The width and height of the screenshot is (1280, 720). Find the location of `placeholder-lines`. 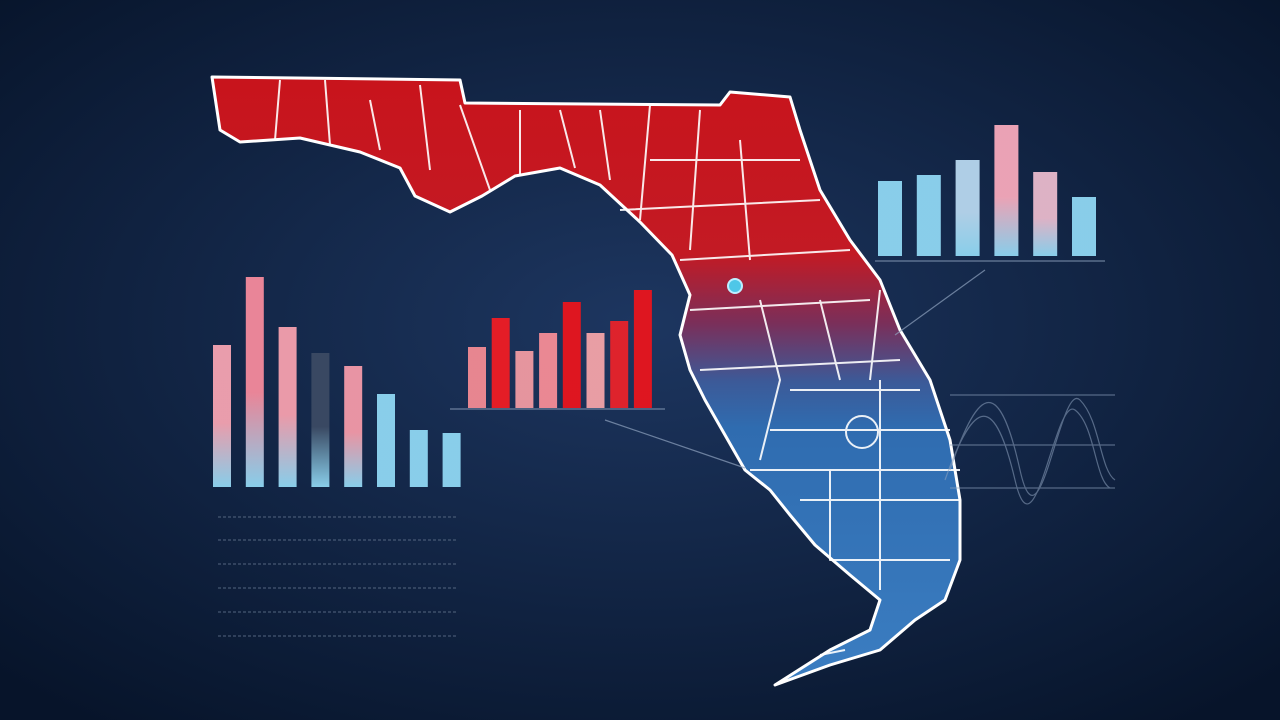

placeholder-lines is located at coordinates (338, 576).